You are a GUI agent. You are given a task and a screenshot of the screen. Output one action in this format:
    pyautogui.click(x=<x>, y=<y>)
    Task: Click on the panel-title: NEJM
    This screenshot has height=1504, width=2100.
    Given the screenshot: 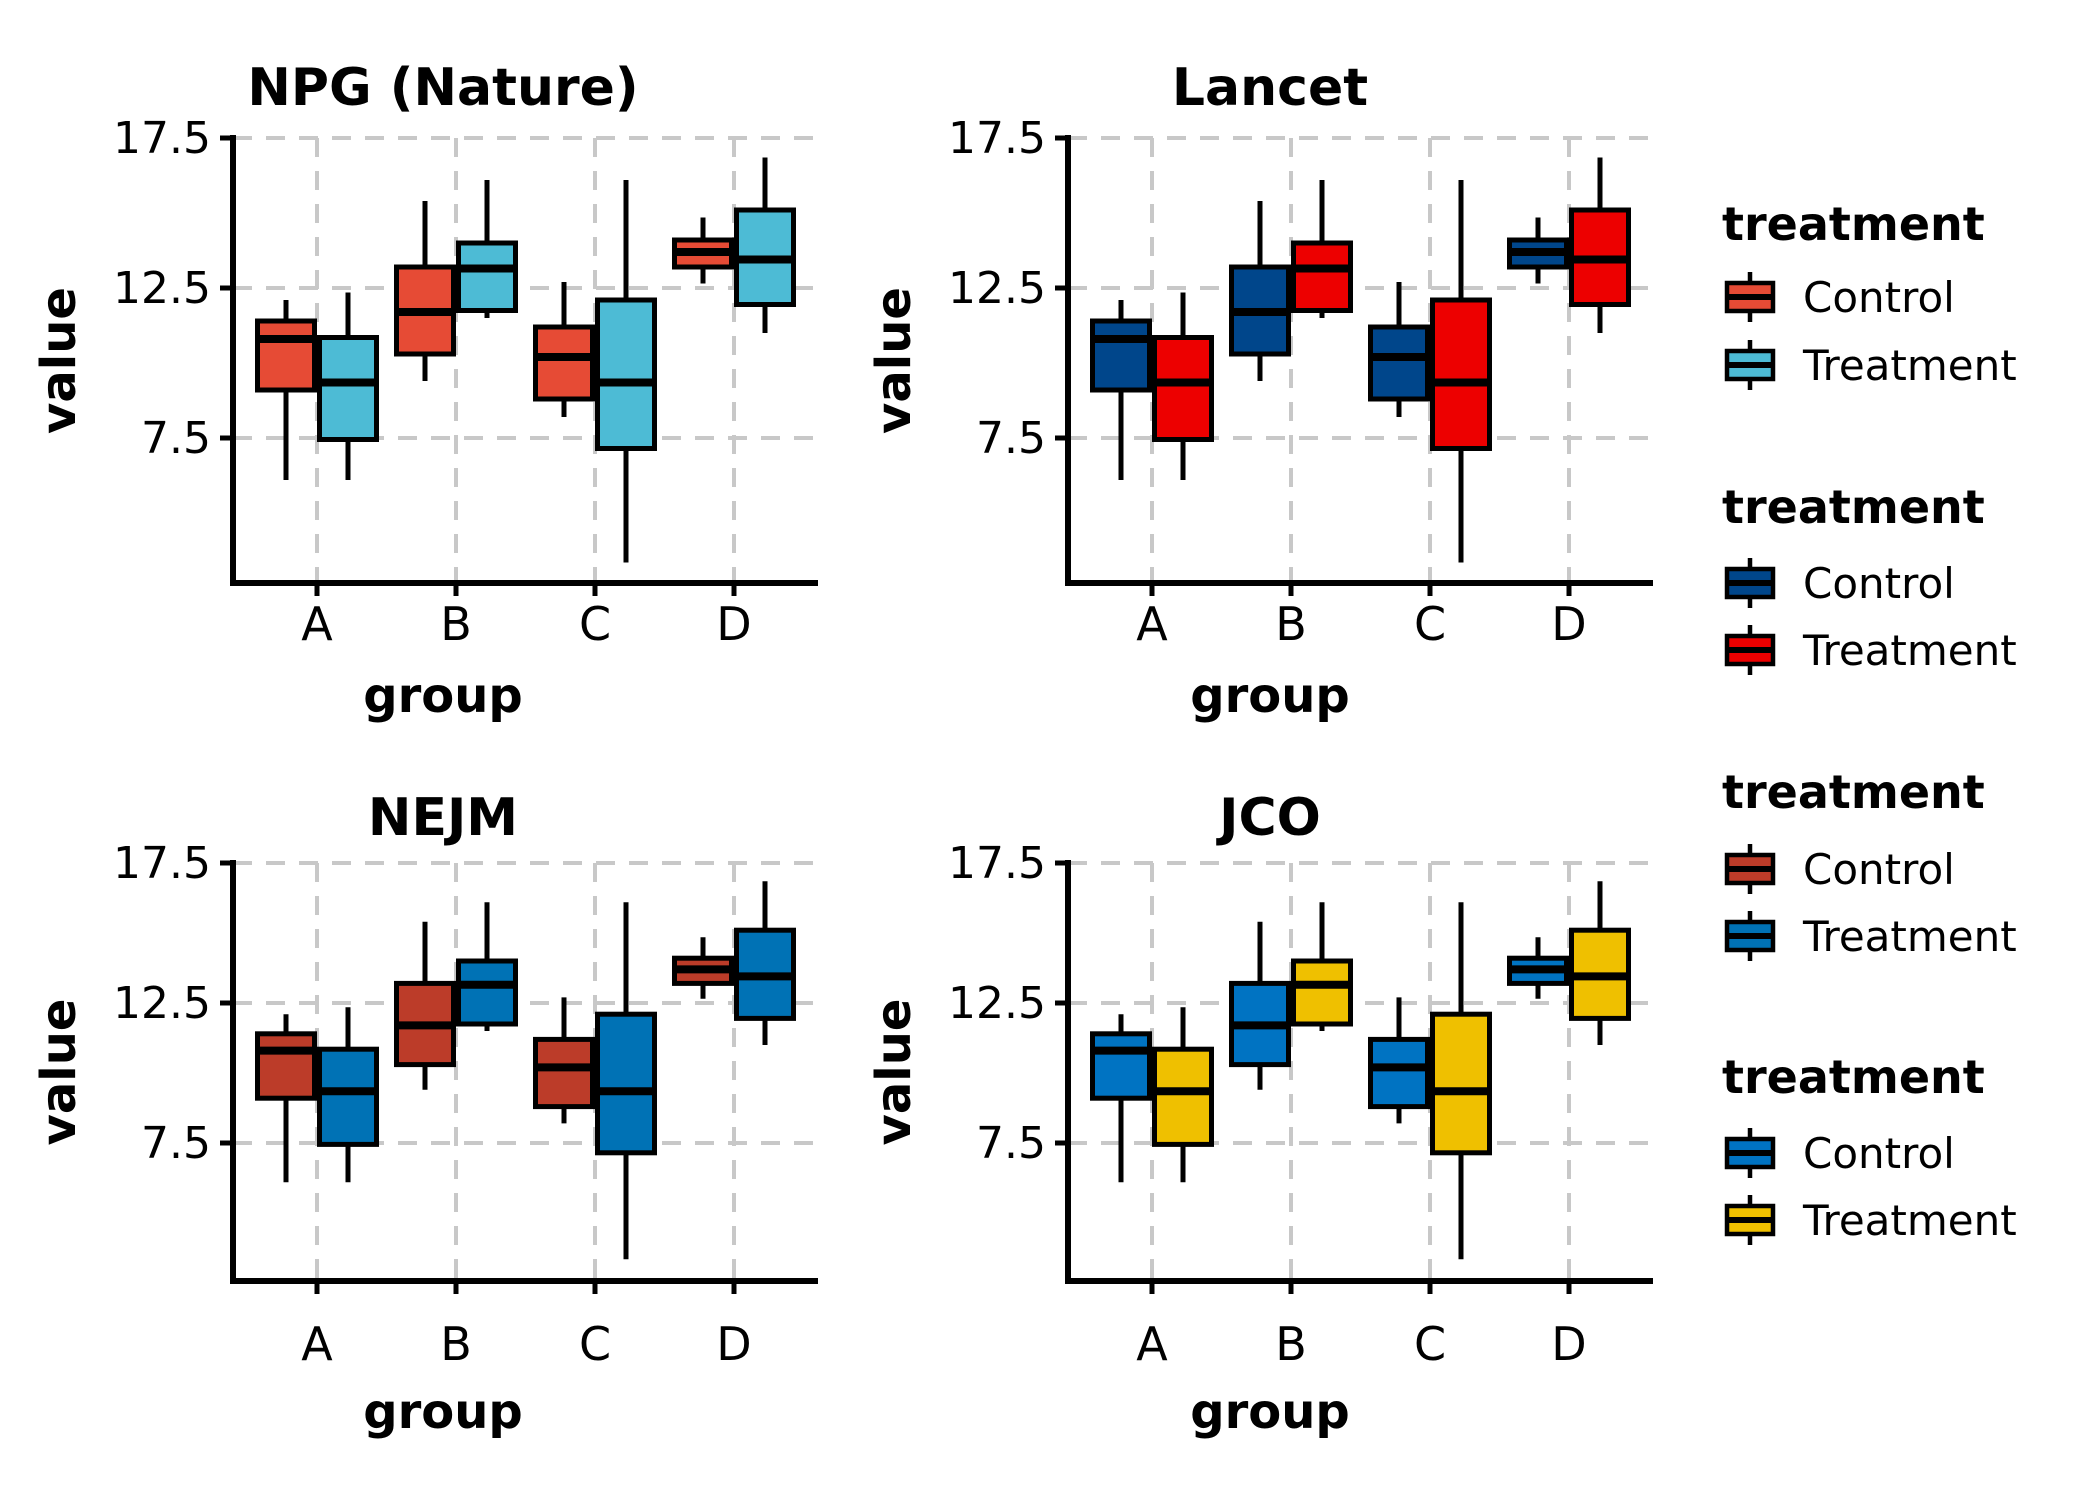 What is the action you would take?
    pyautogui.click(x=443, y=818)
    